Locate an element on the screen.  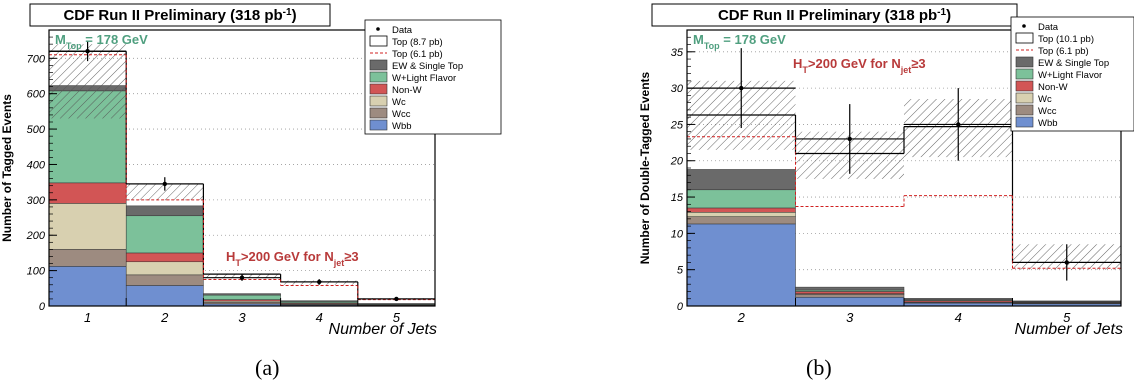
legend-box is located at coordinates (433, 77).